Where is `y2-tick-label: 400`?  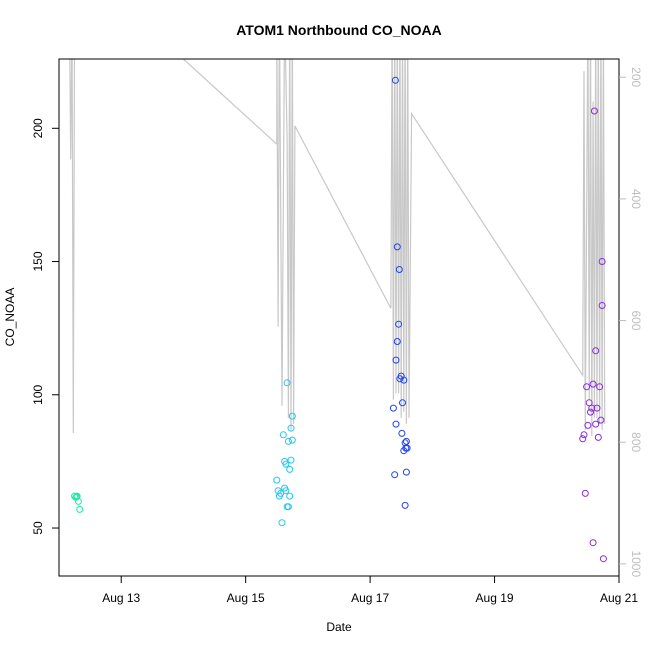 y2-tick-label: 400 is located at coordinates (636, 199).